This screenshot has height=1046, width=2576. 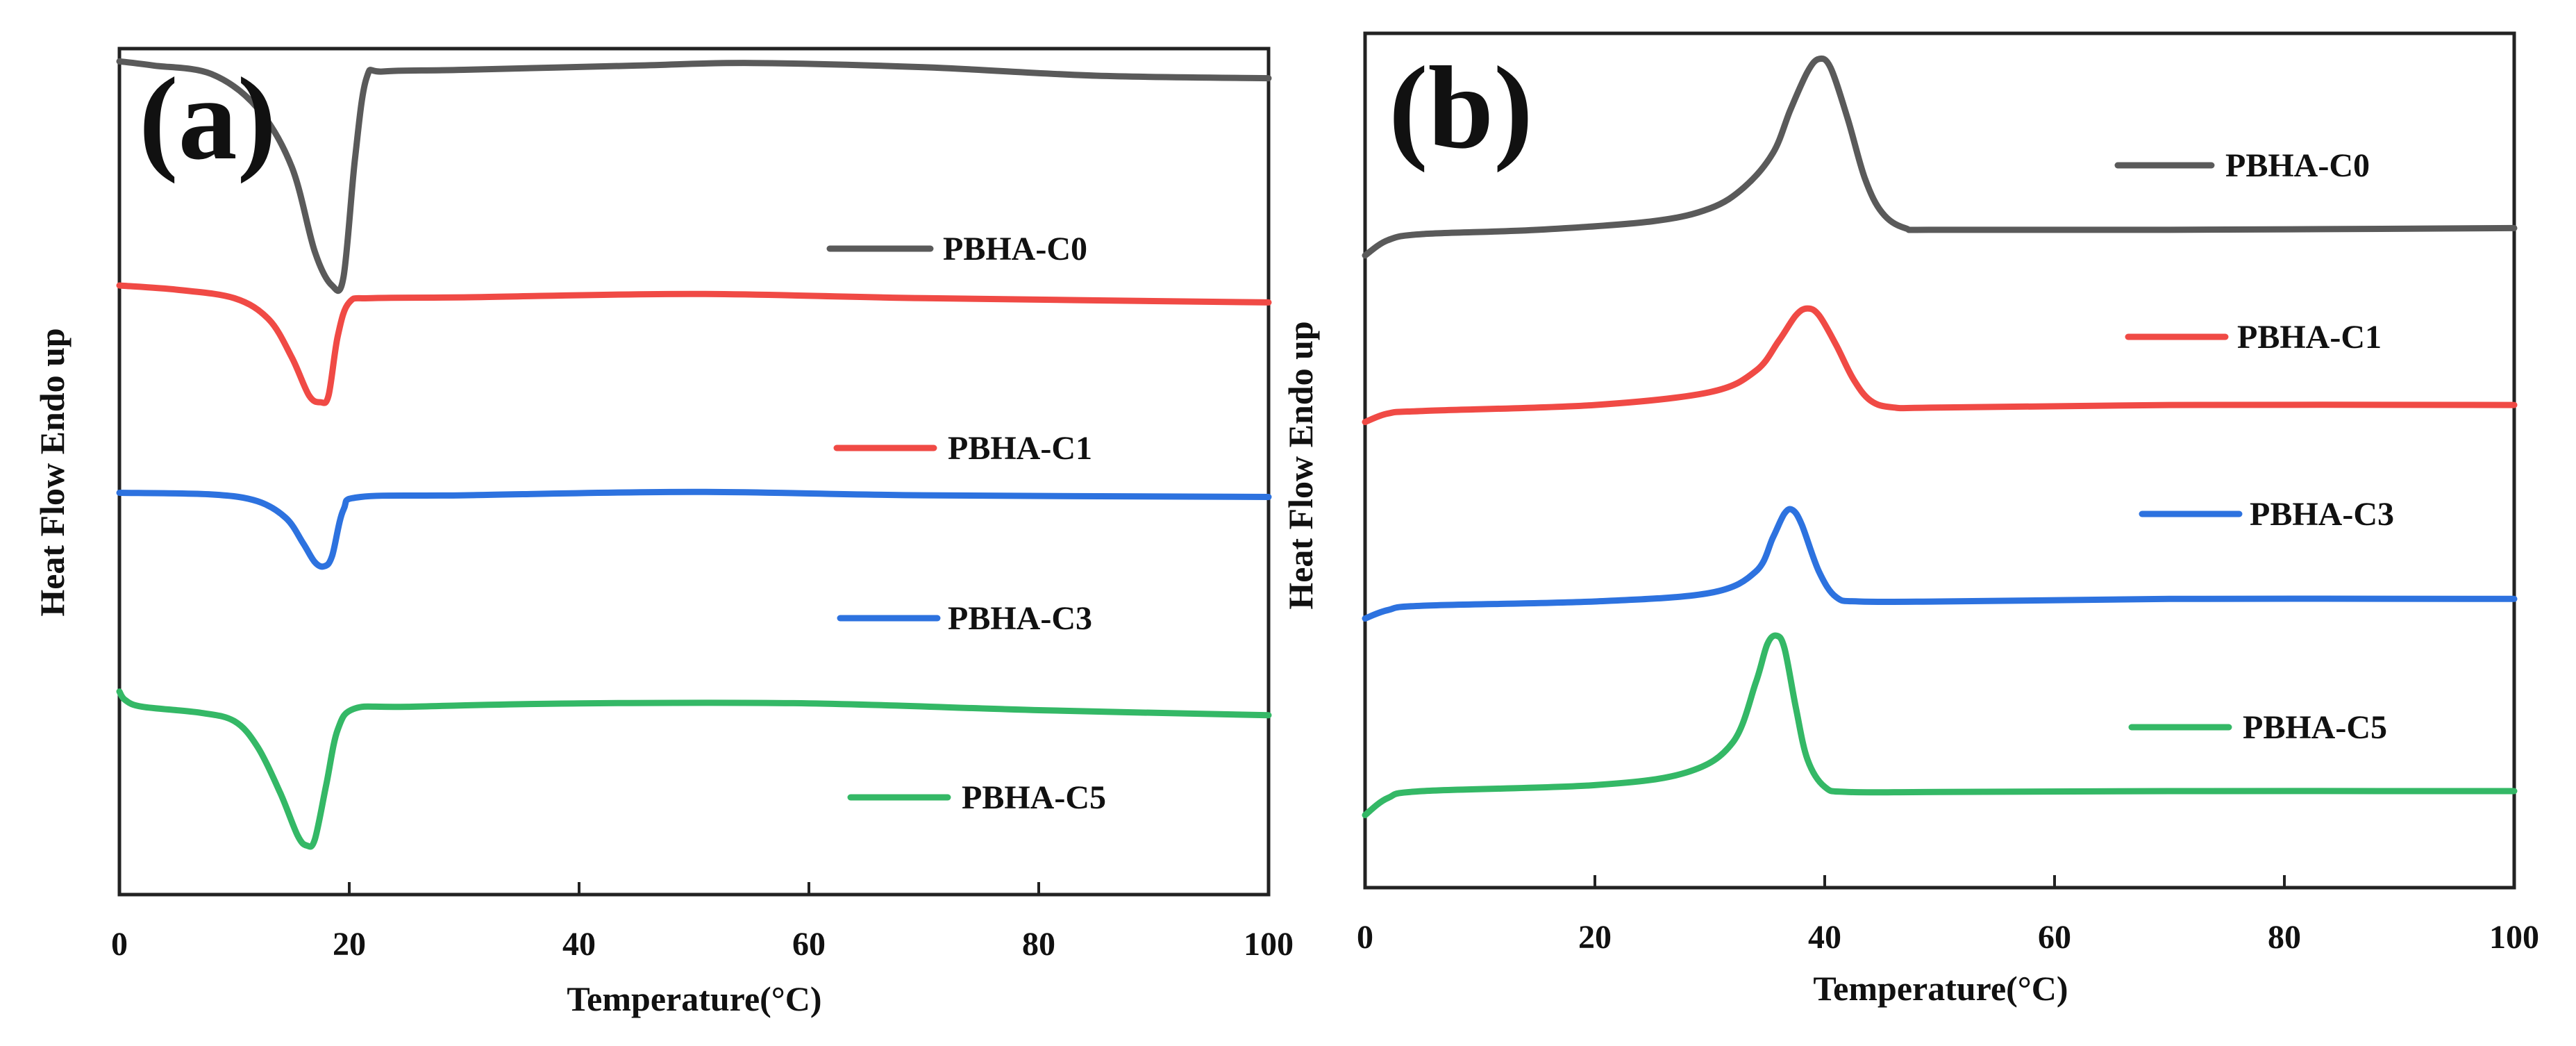 What do you see at coordinates (1940, 989) in the screenshot?
I see `x-axis-title-b: Temperature(°C)` at bounding box center [1940, 989].